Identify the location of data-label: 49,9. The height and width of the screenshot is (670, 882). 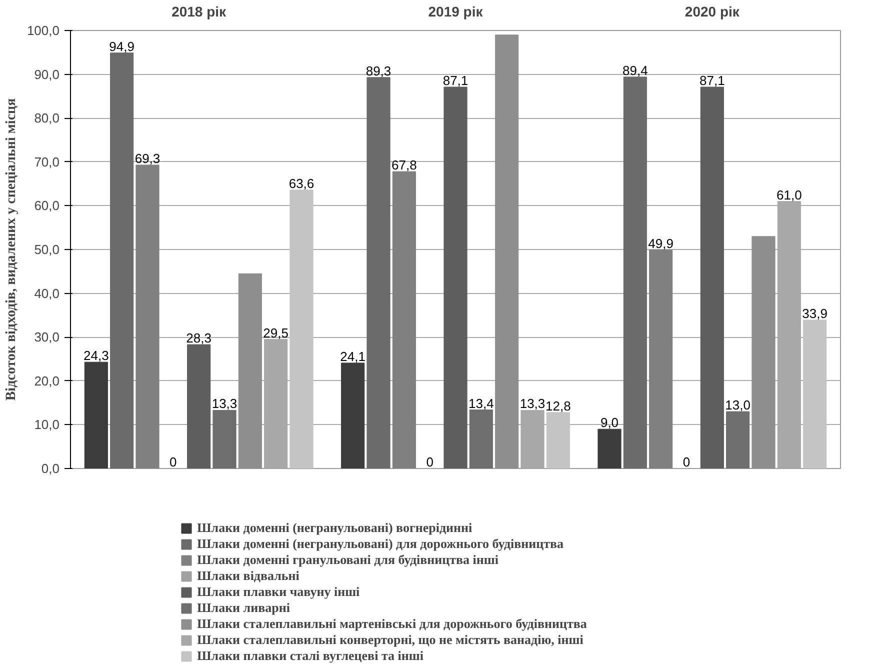
(661, 243).